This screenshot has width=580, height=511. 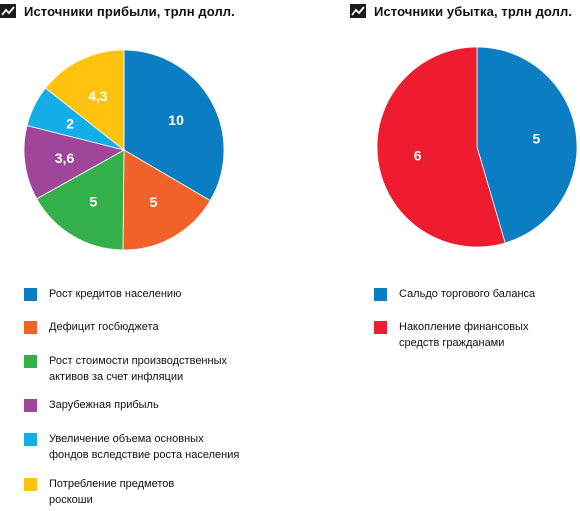 I want to click on legend-label-line: активов за счет инфляции, so click(x=116, y=377).